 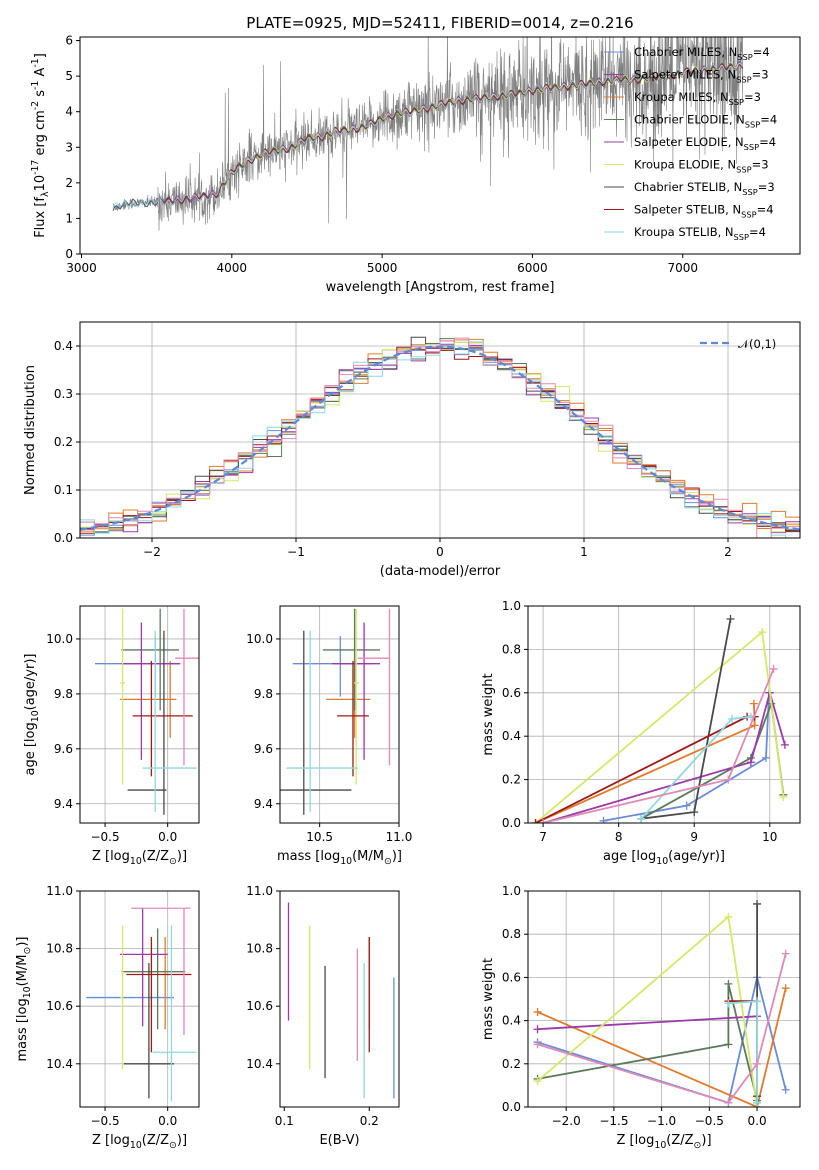 What do you see at coordinates (511, 1021) in the screenshot?
I see `y-tick-label: 0.4` at bounding box center [511, 1021].